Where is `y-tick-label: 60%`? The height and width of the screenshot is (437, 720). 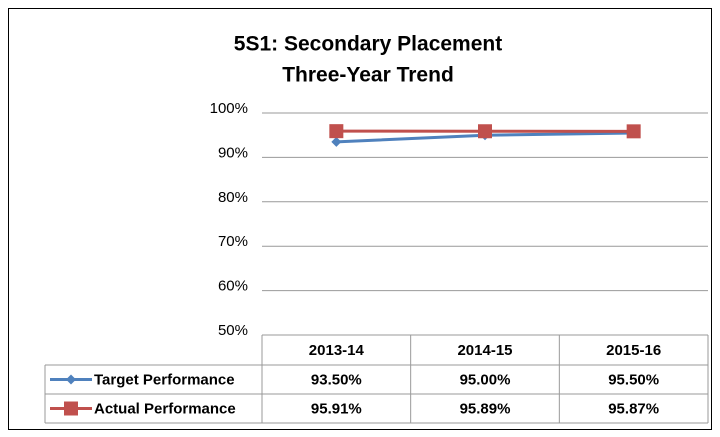 y-tick-label: 60% is located at coordinates (233, 286).